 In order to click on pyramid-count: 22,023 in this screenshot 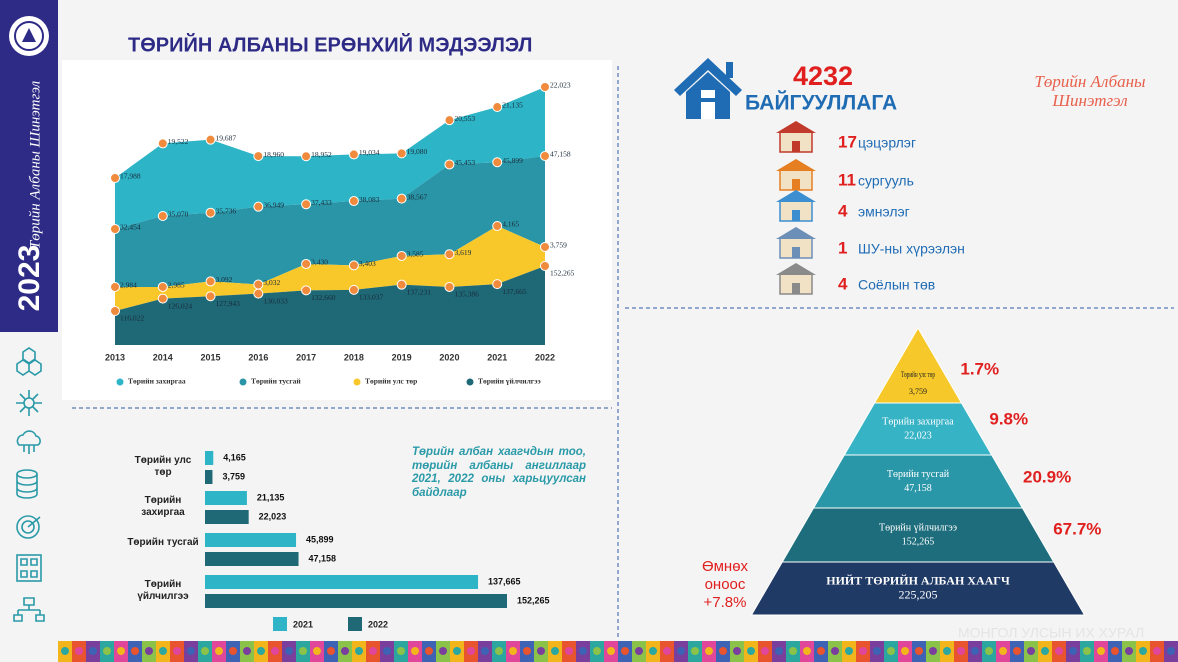, I will do `click(918, 435)`.